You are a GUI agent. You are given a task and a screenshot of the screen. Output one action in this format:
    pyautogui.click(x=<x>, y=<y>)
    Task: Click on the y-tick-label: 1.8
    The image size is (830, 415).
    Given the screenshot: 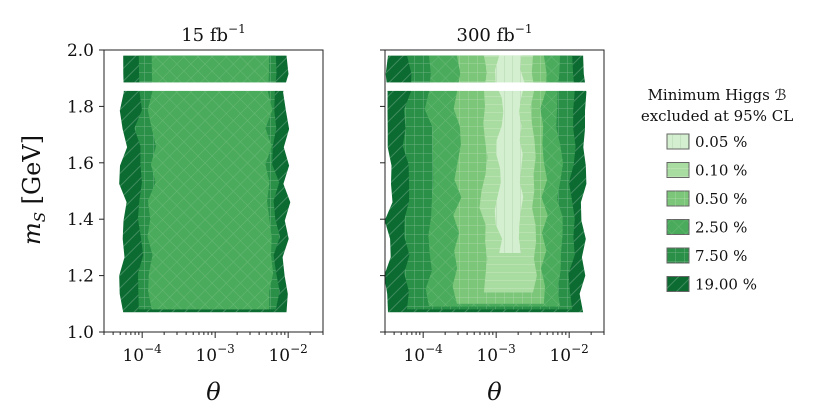 What is the action you would take?
    pyautogui.click(x=80, y=107)
    